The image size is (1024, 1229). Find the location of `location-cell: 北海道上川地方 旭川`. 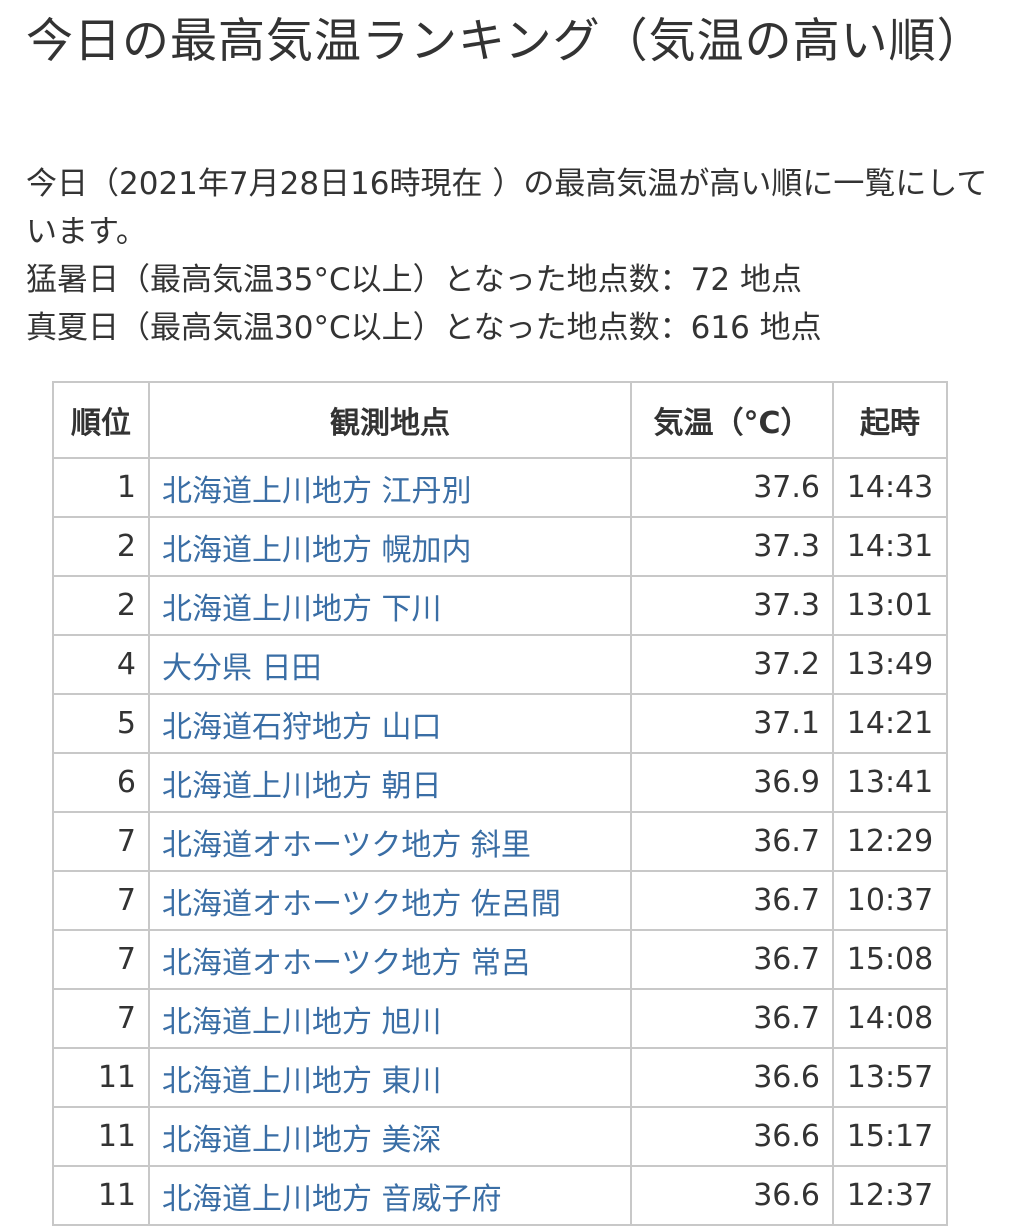

location-cell: 北海道上川地方 旭川 is located at coordinates (390, 1018).